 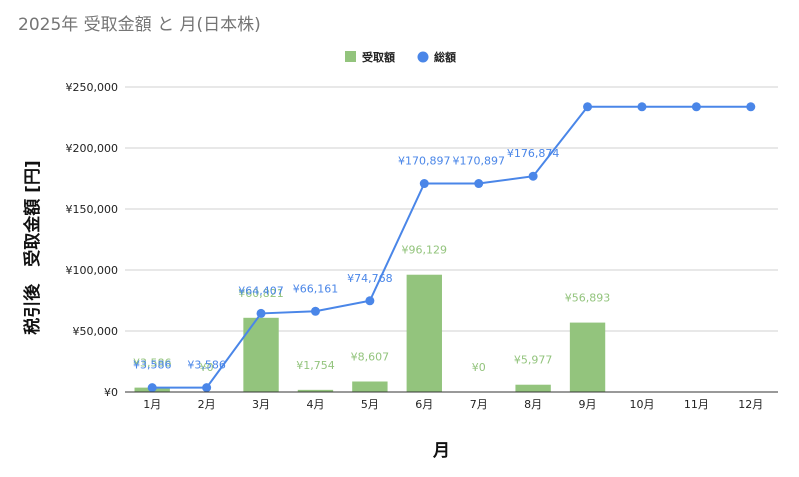 What do you see at coordinates (370, 278) in the screenshot?
I see `line-data-label: ¥74,768` at bounding box center [370, 278].